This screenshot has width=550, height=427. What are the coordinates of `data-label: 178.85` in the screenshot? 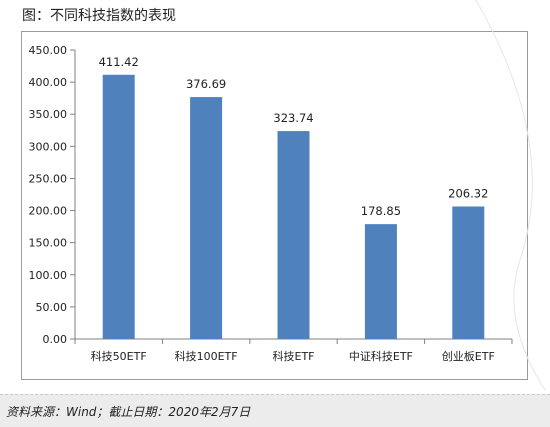 It's located at (381, 211).